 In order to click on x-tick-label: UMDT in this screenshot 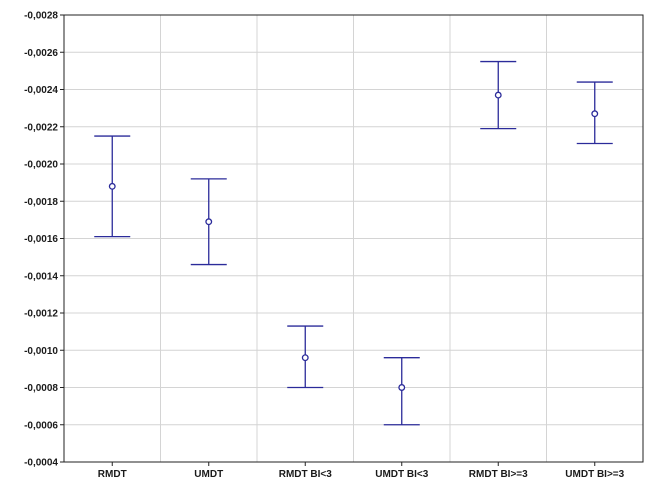, I will do `click(208, 474)`.